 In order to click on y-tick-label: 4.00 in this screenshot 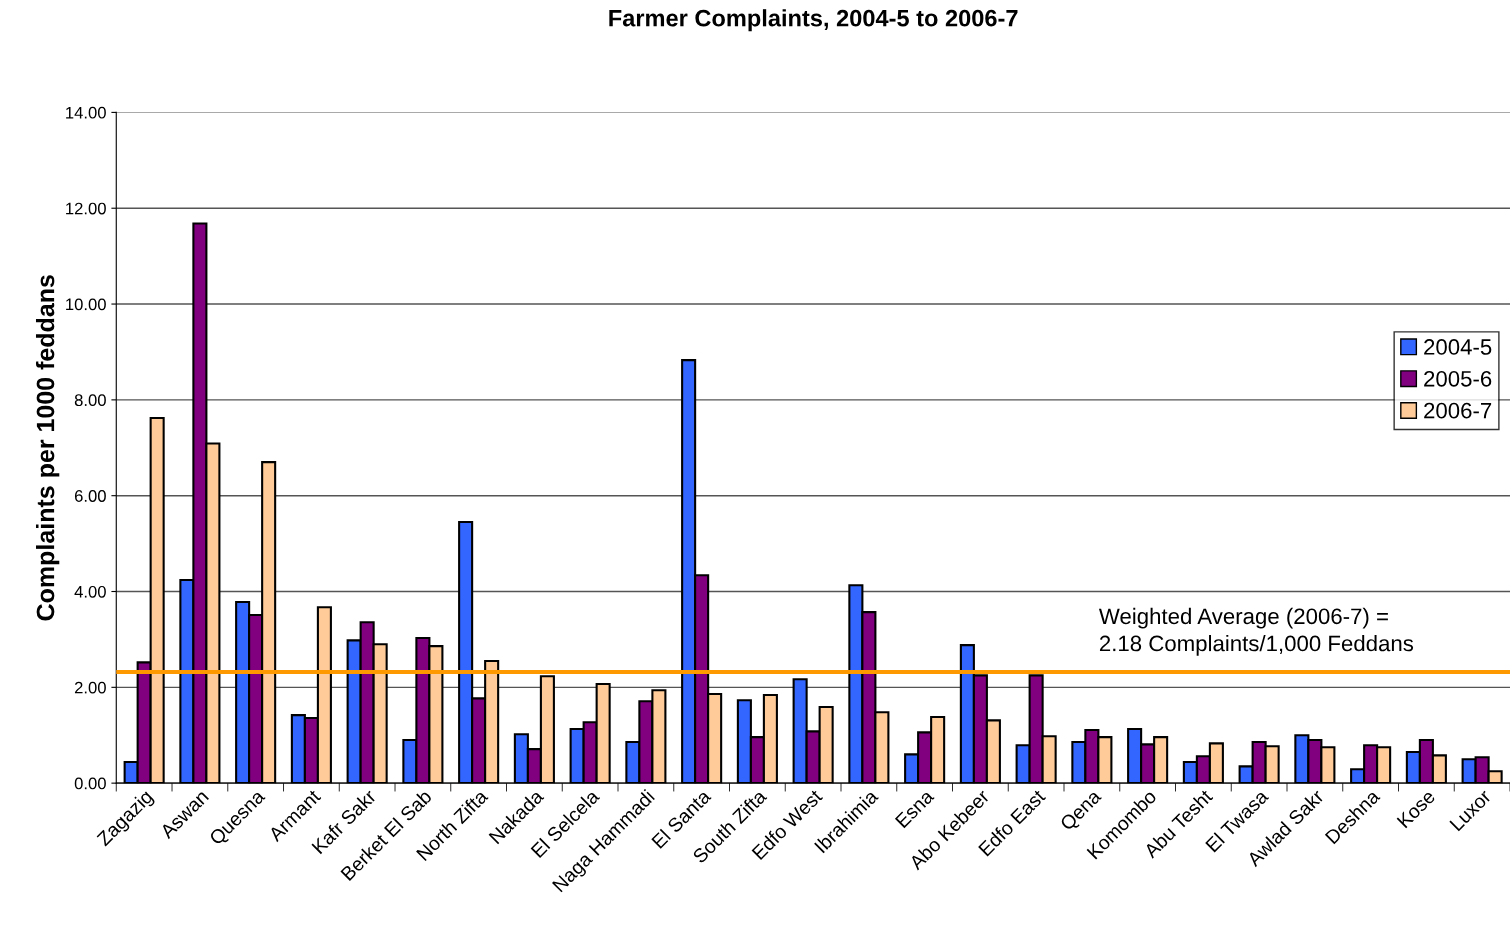, I will do `click(90, 591)`.